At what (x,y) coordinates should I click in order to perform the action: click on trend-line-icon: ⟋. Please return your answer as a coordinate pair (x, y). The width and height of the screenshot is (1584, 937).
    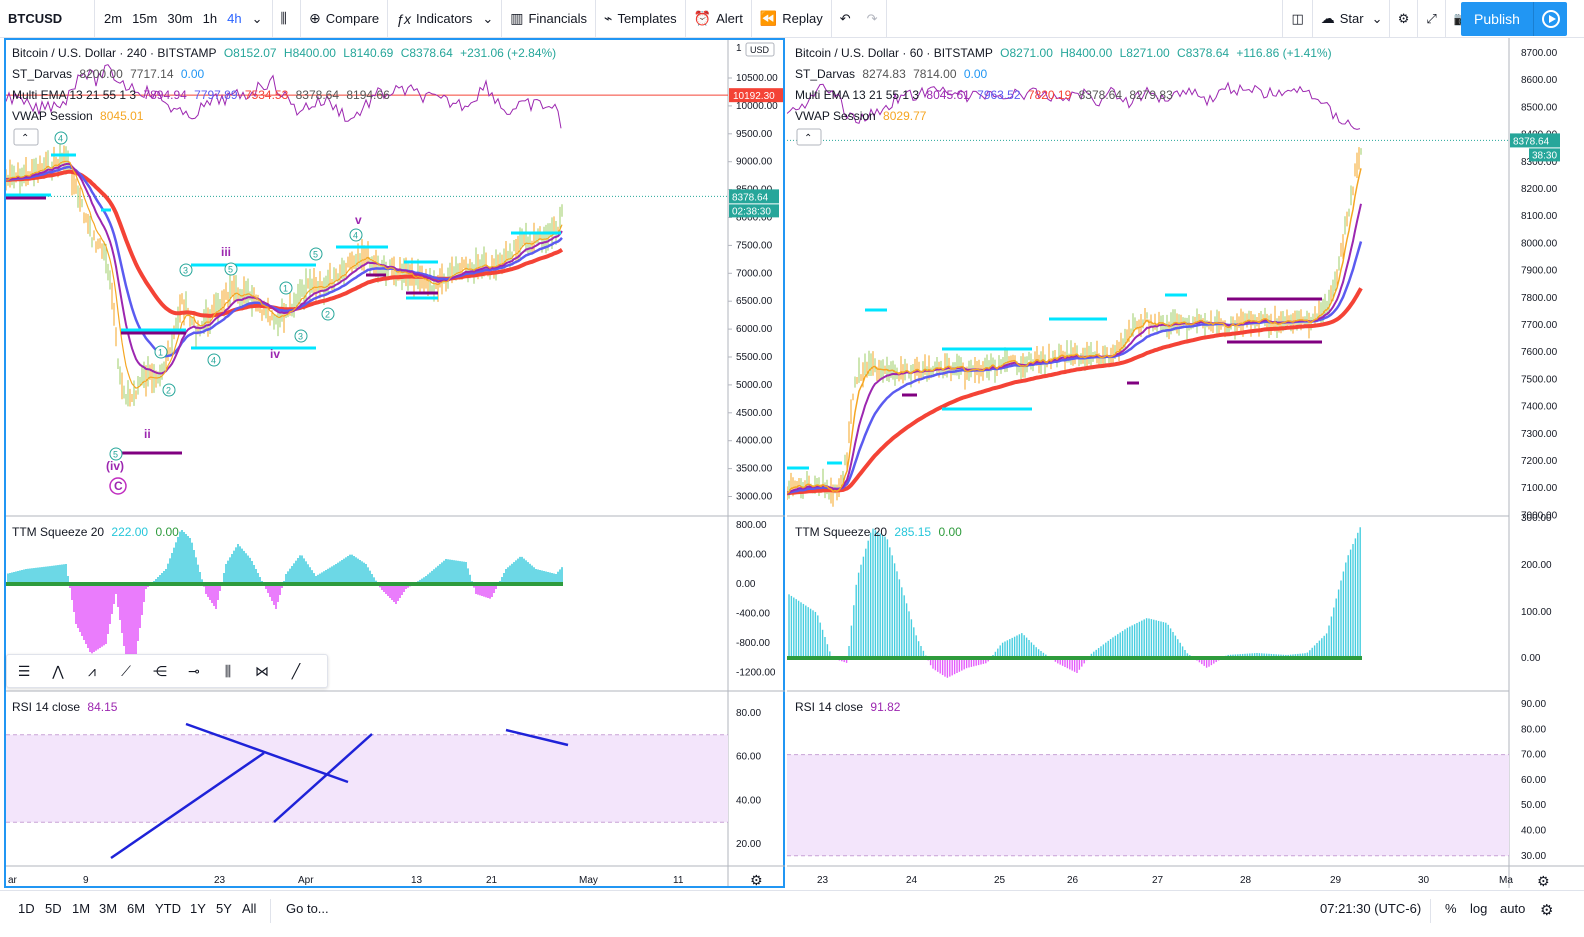
    Looking at the image, I should click on (126, 670).